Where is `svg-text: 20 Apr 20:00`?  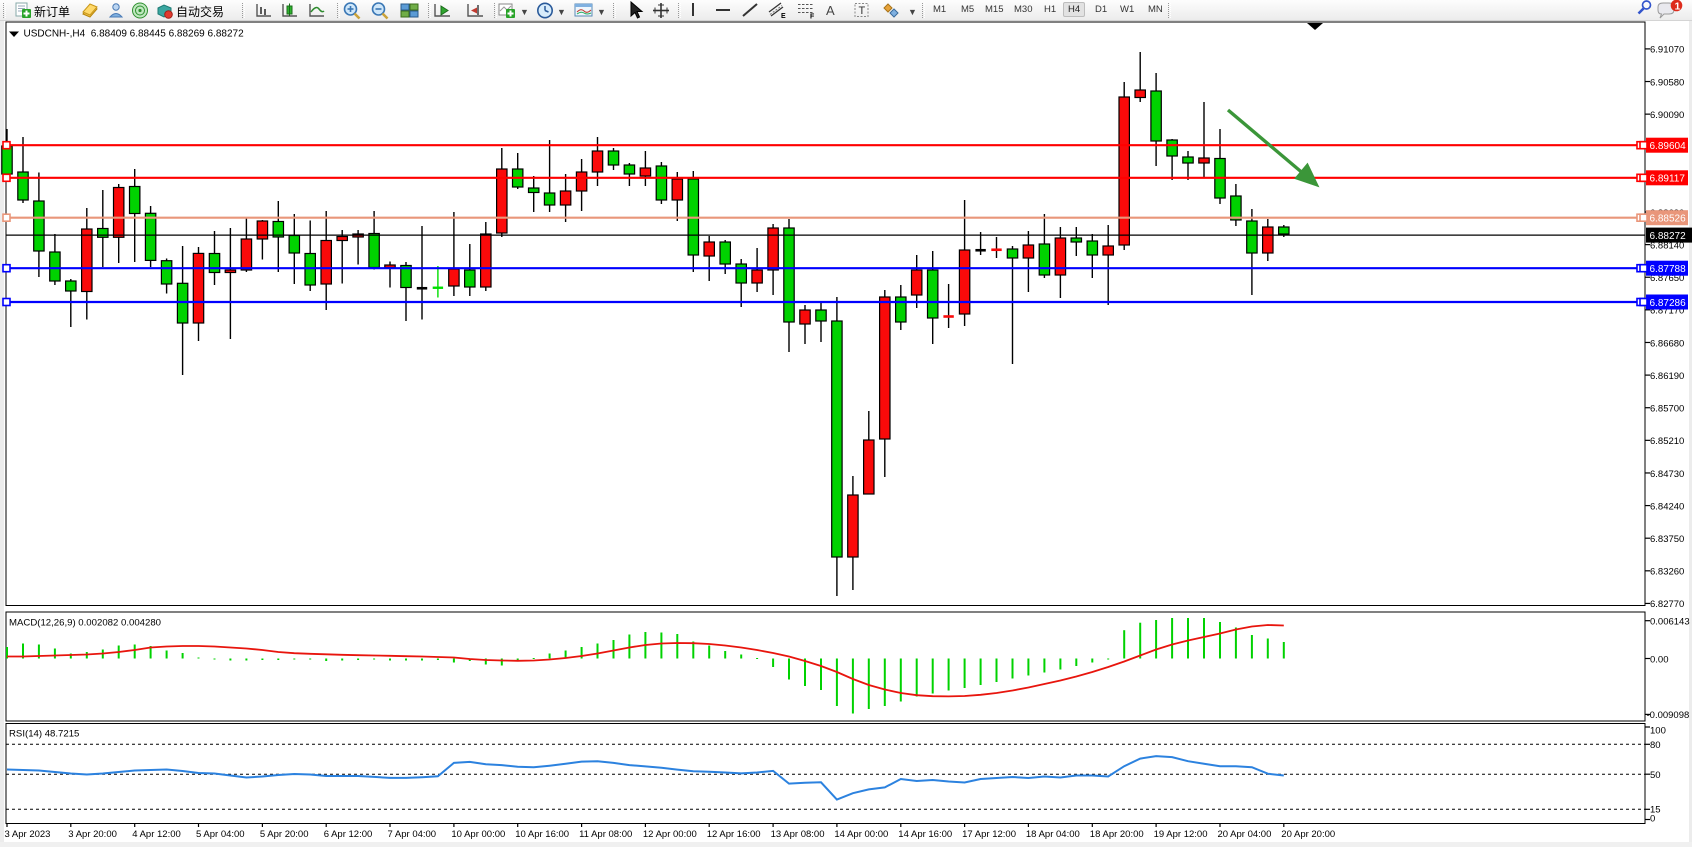 svg-text: 20 Apr 20:00 is located at coordinates (1308, 834).